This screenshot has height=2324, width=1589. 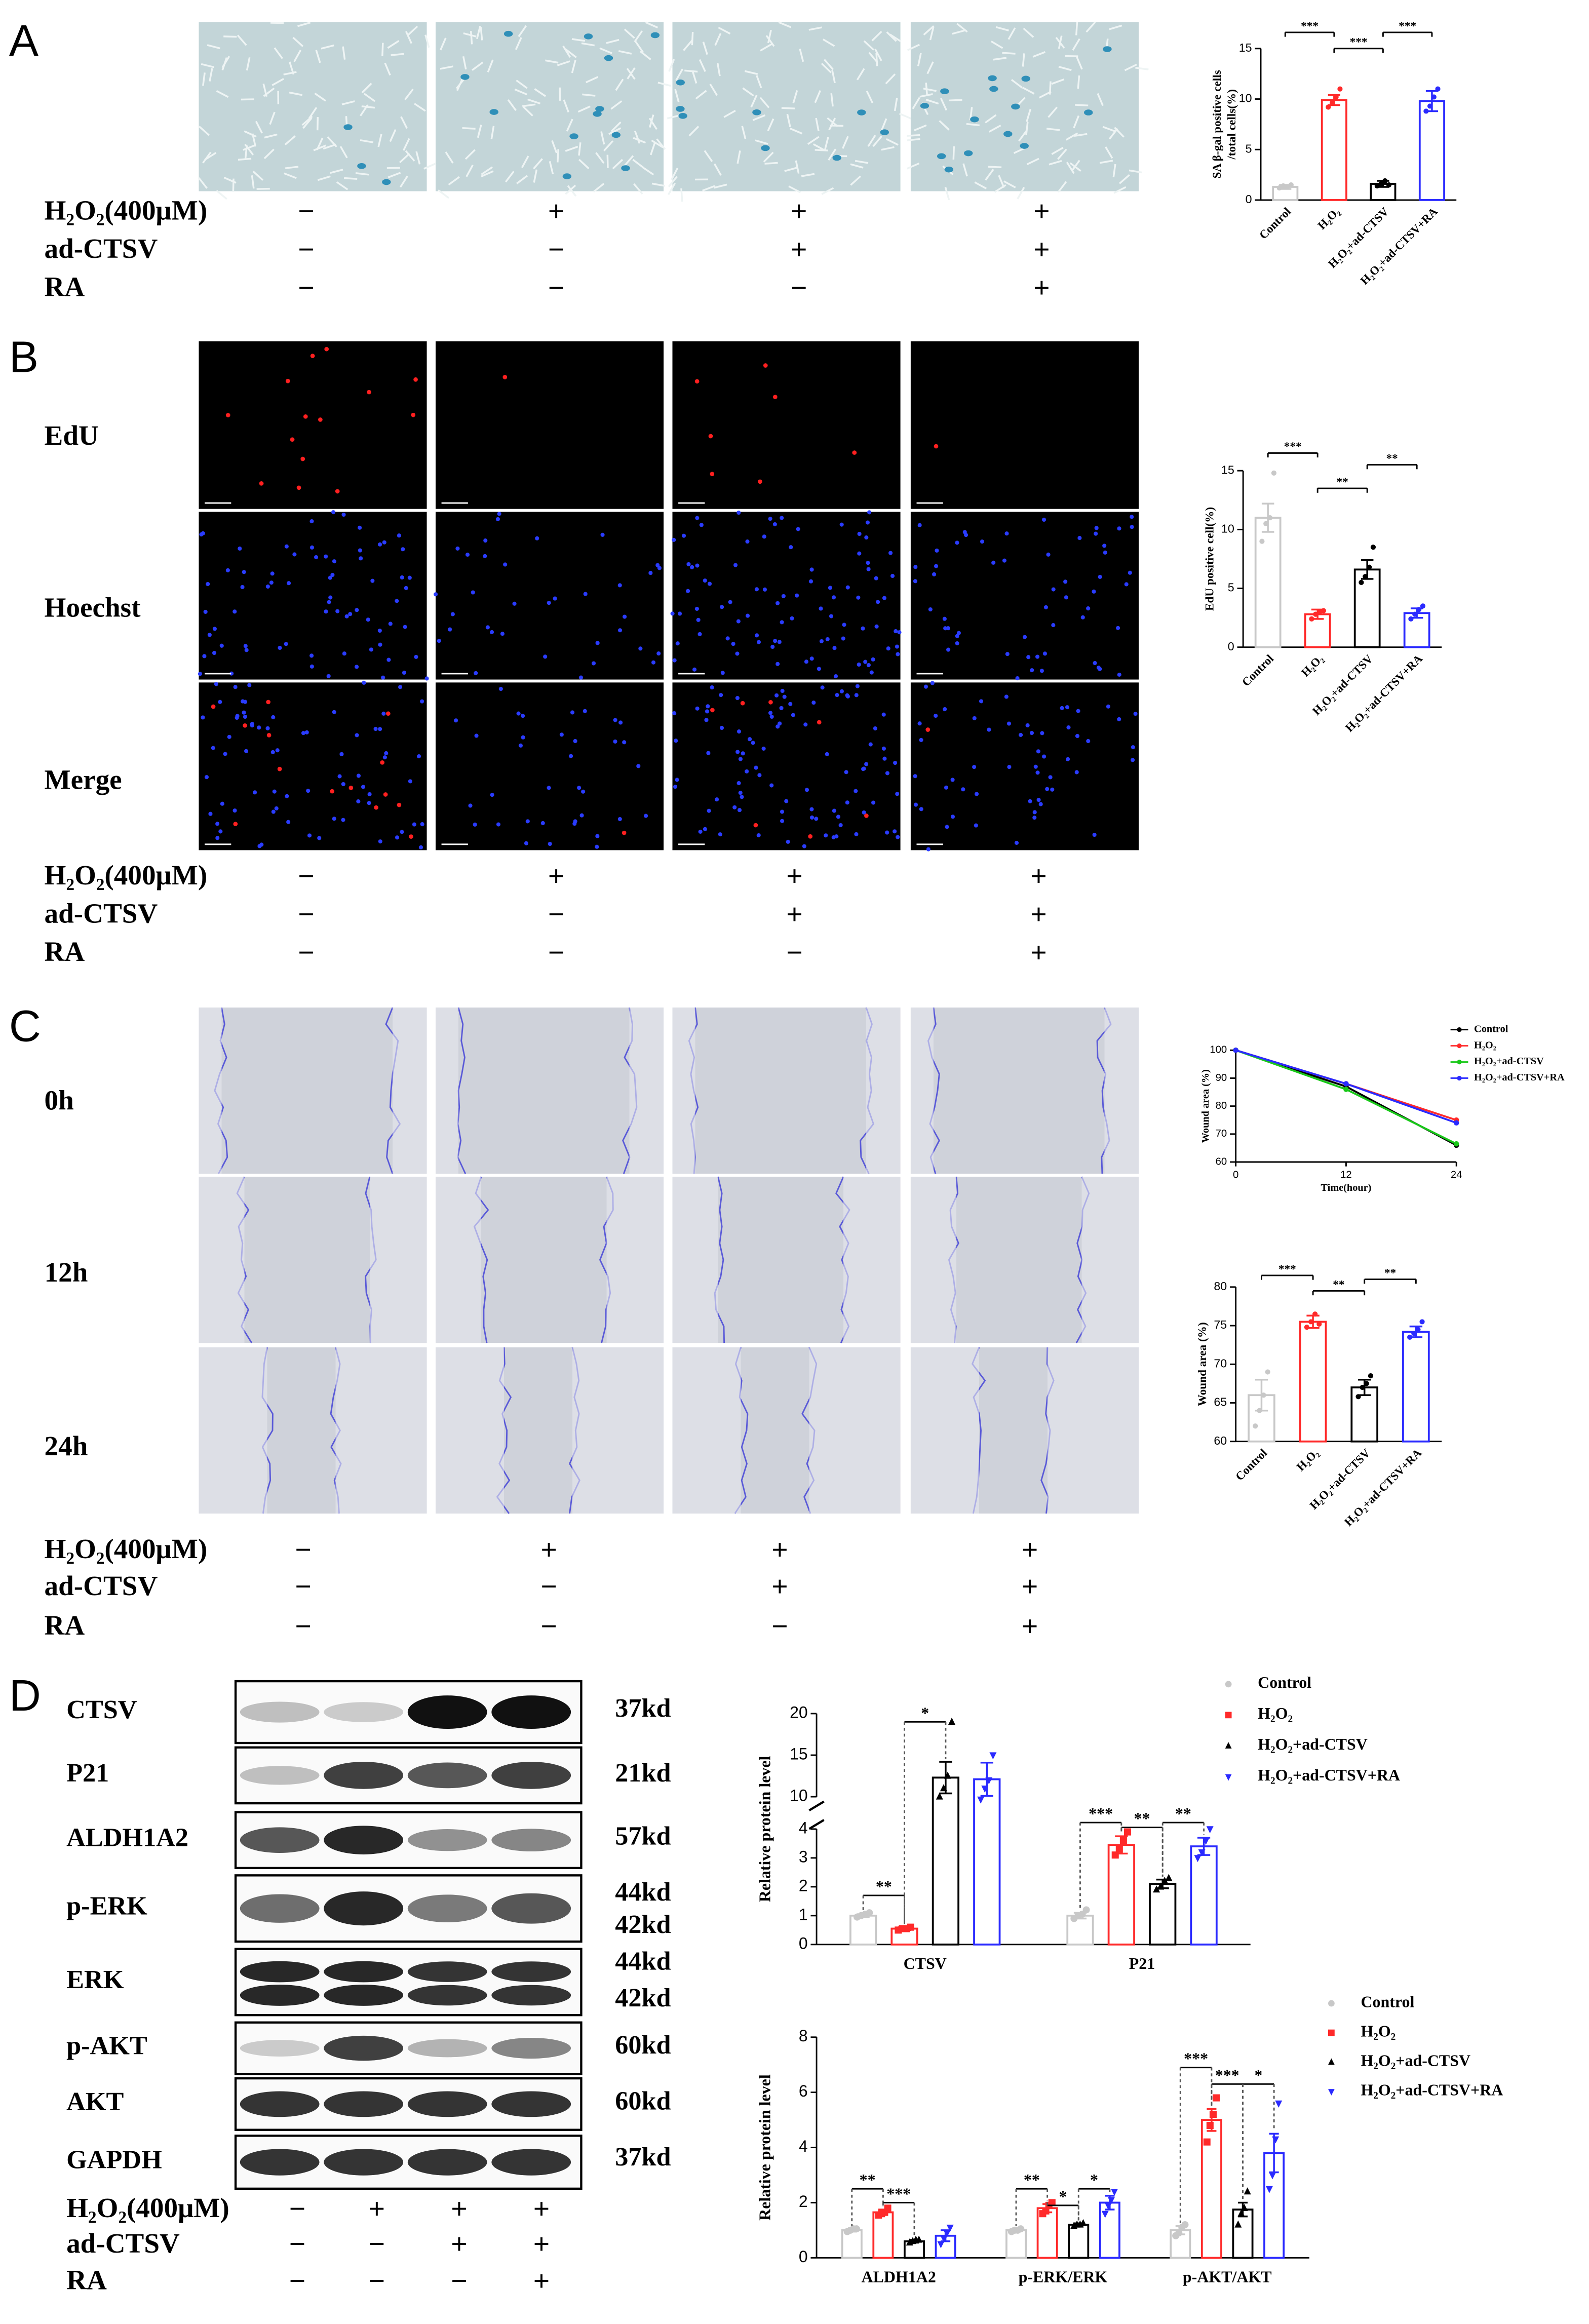 I want to click on treatment-sign: −, so click(x=556, y=952).